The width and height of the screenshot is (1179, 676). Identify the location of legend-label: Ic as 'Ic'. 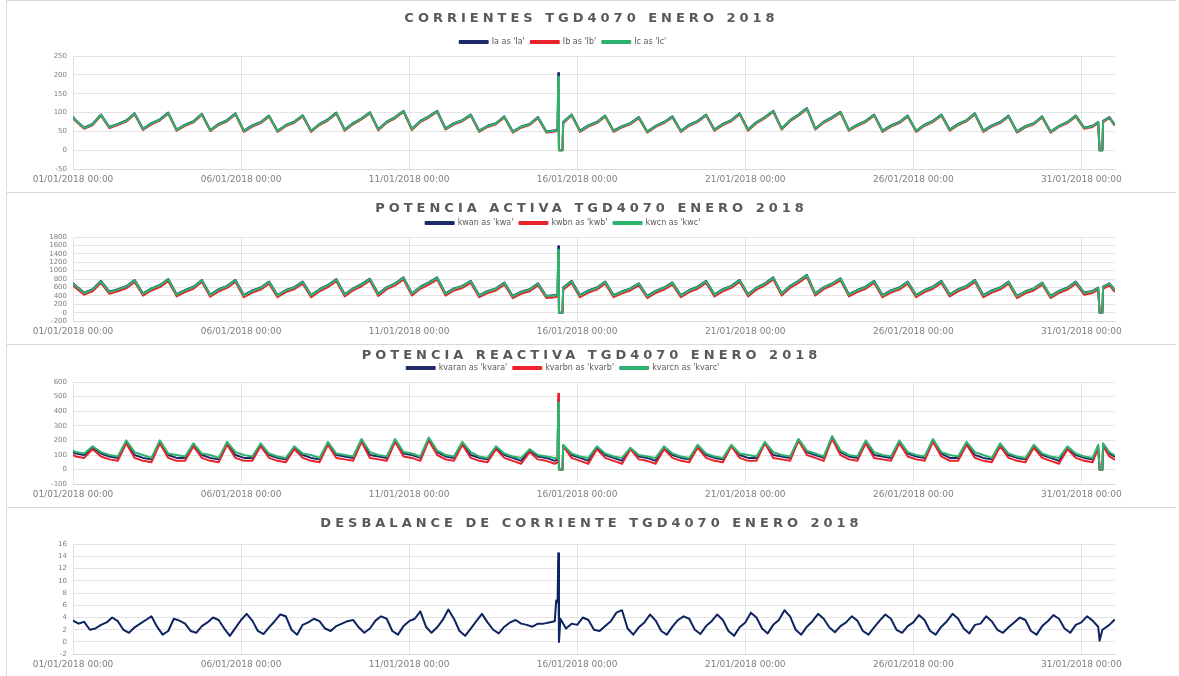
(650, 42).